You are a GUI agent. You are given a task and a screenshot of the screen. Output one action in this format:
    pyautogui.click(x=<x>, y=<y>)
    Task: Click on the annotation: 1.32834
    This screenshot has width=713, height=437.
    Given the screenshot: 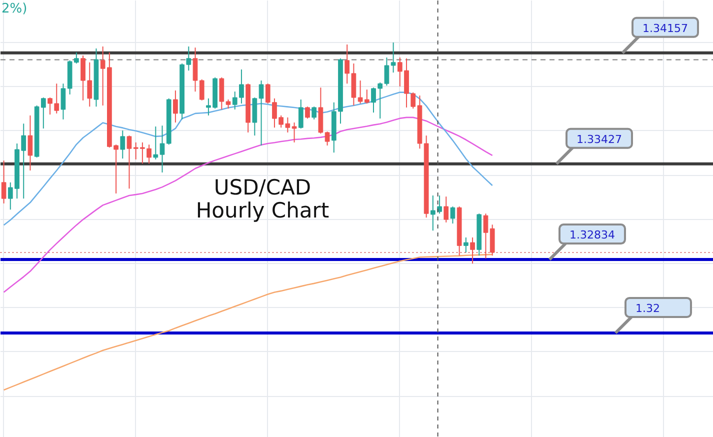 What is the action you would take?
    pyautogui.click(x=592, y=235)
    